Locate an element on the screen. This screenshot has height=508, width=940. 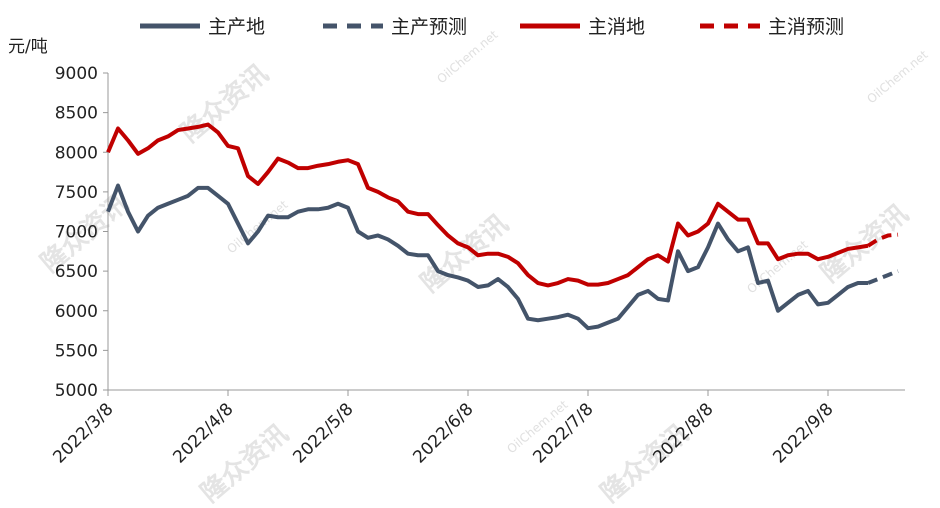
y-tick-label: 5500 is located at coordinates (76, 351).